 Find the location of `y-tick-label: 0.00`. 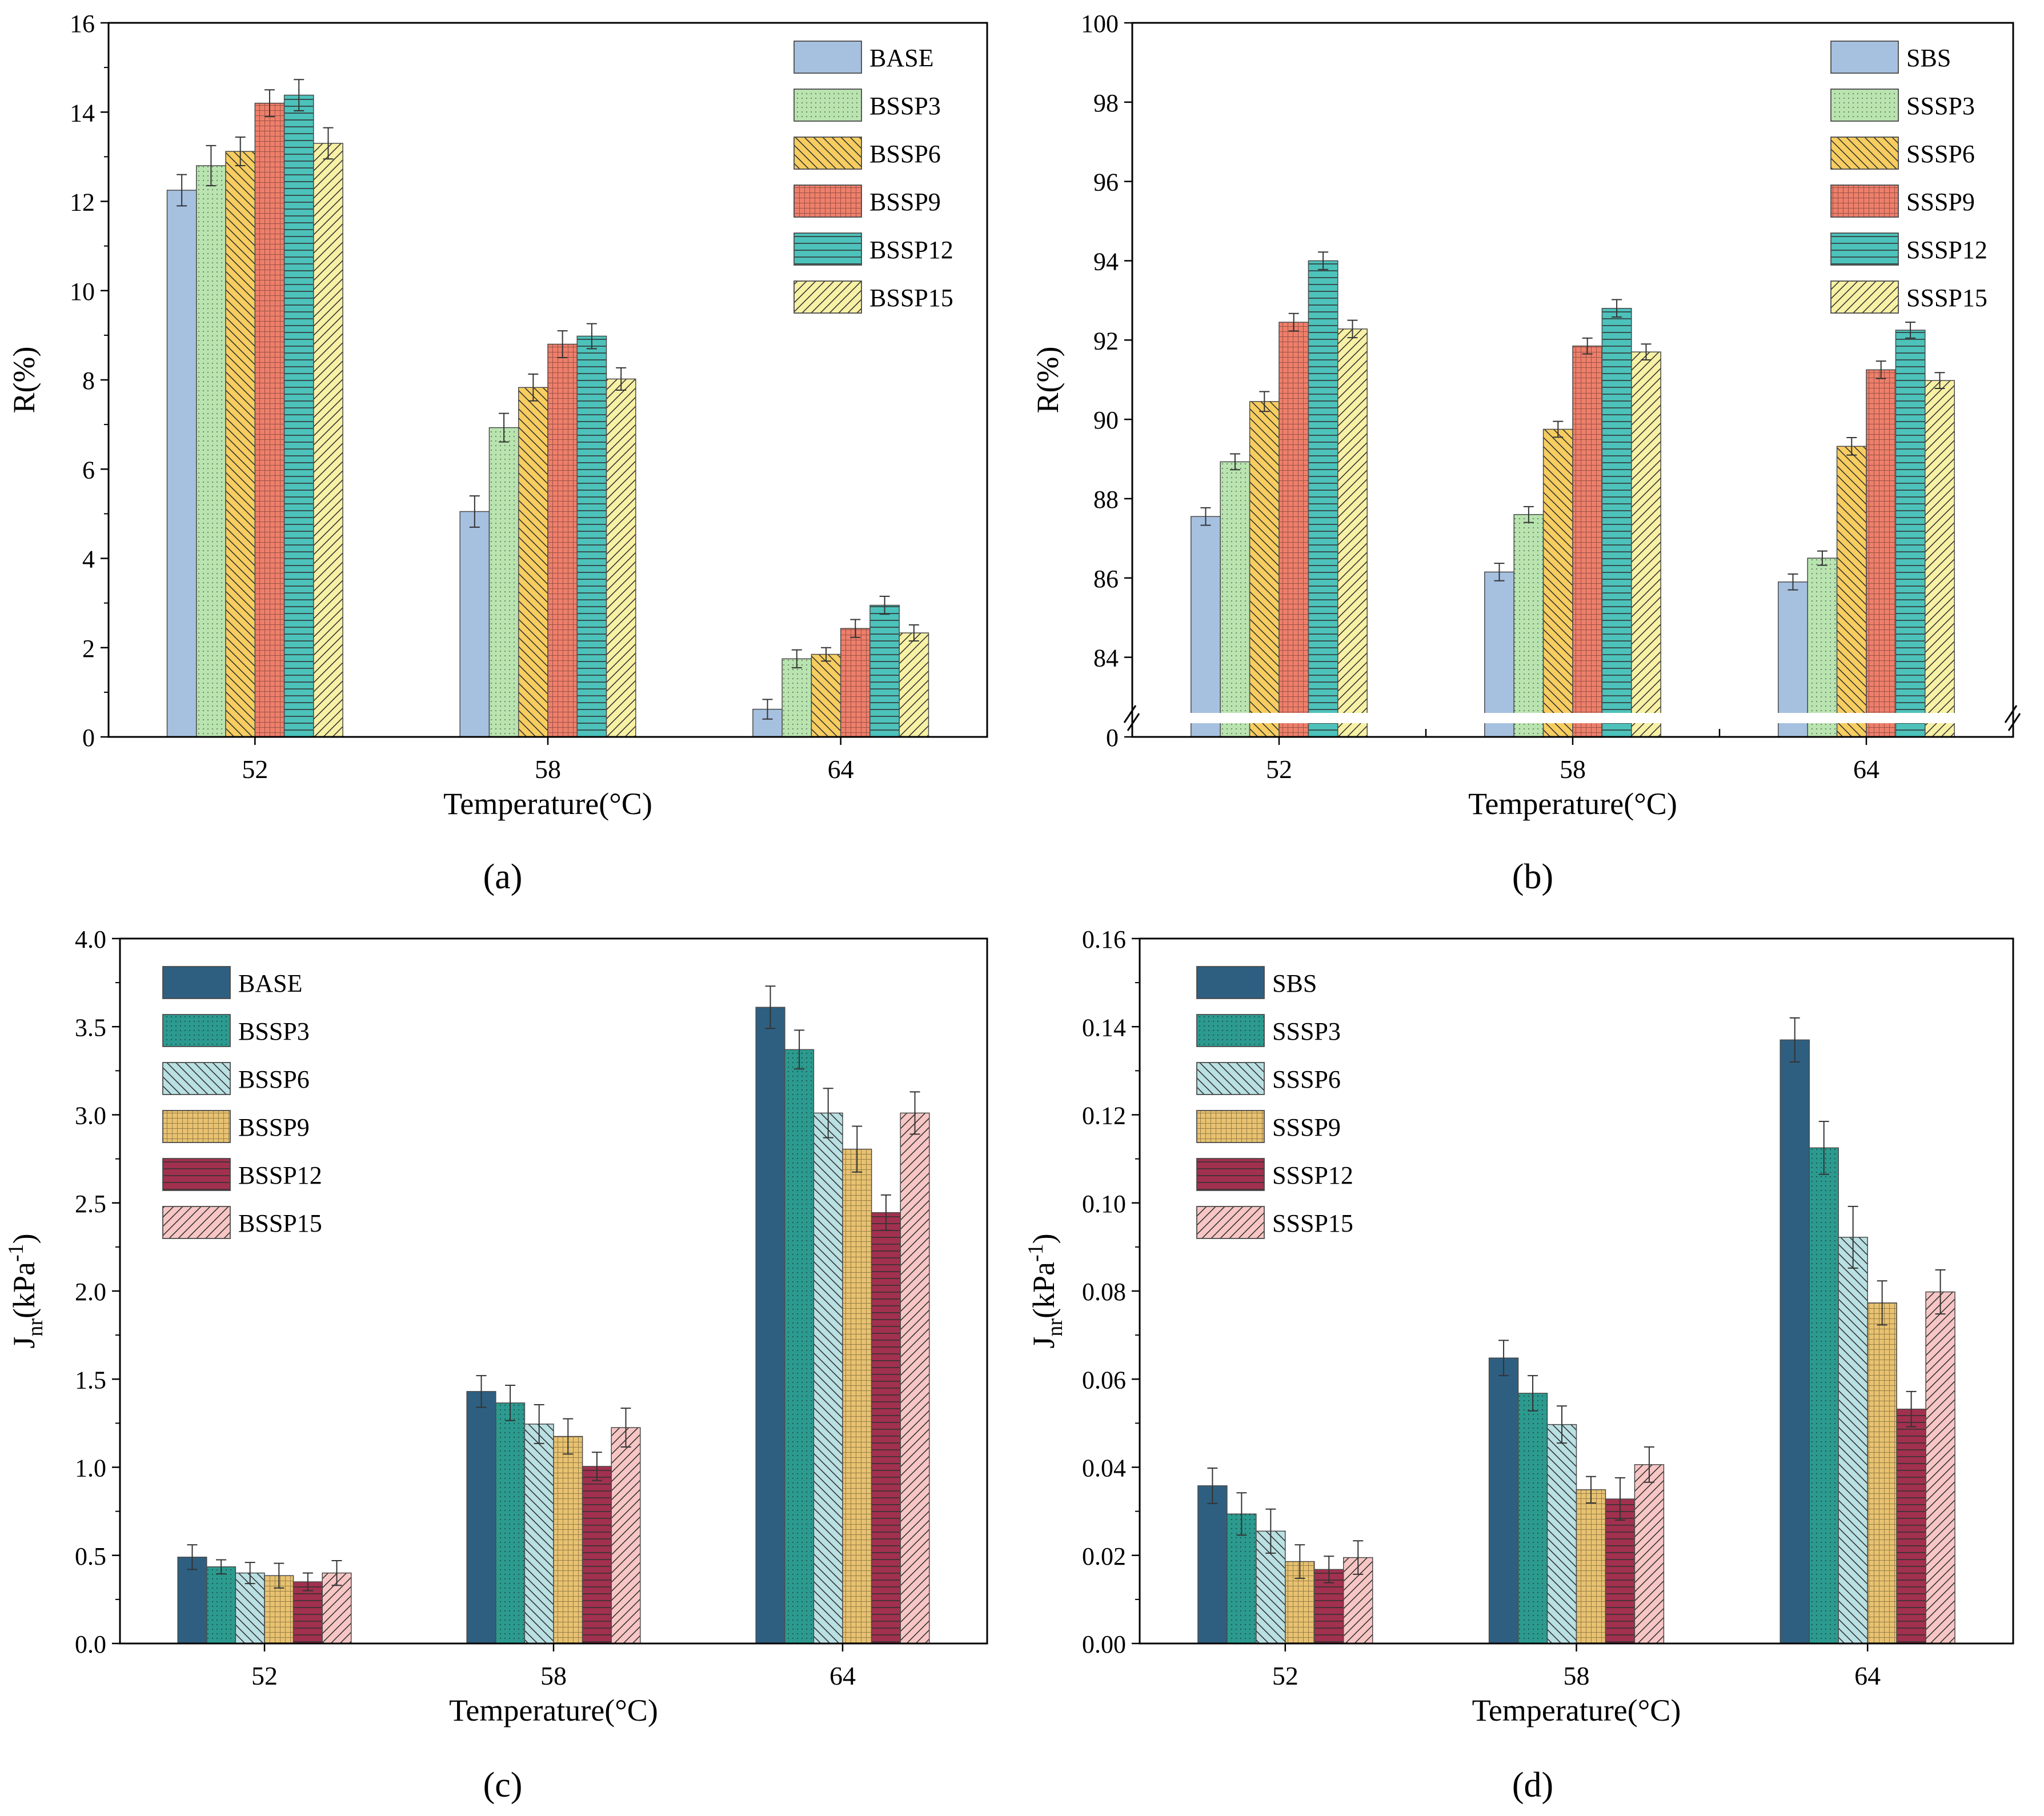

y-tick-label: 0.00 is located at coordinates (1104, 1644).